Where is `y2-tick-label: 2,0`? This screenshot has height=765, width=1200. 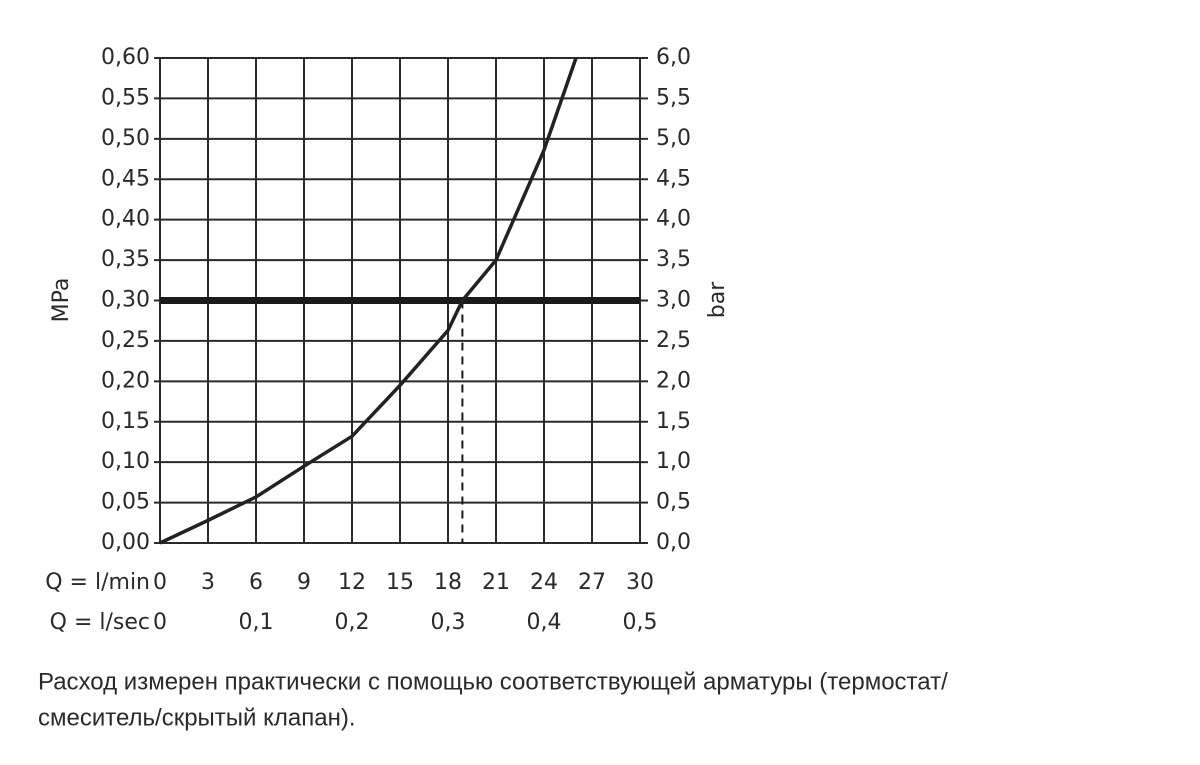 y2-tick-label: 2,0 is located at coordinates (673, 380).